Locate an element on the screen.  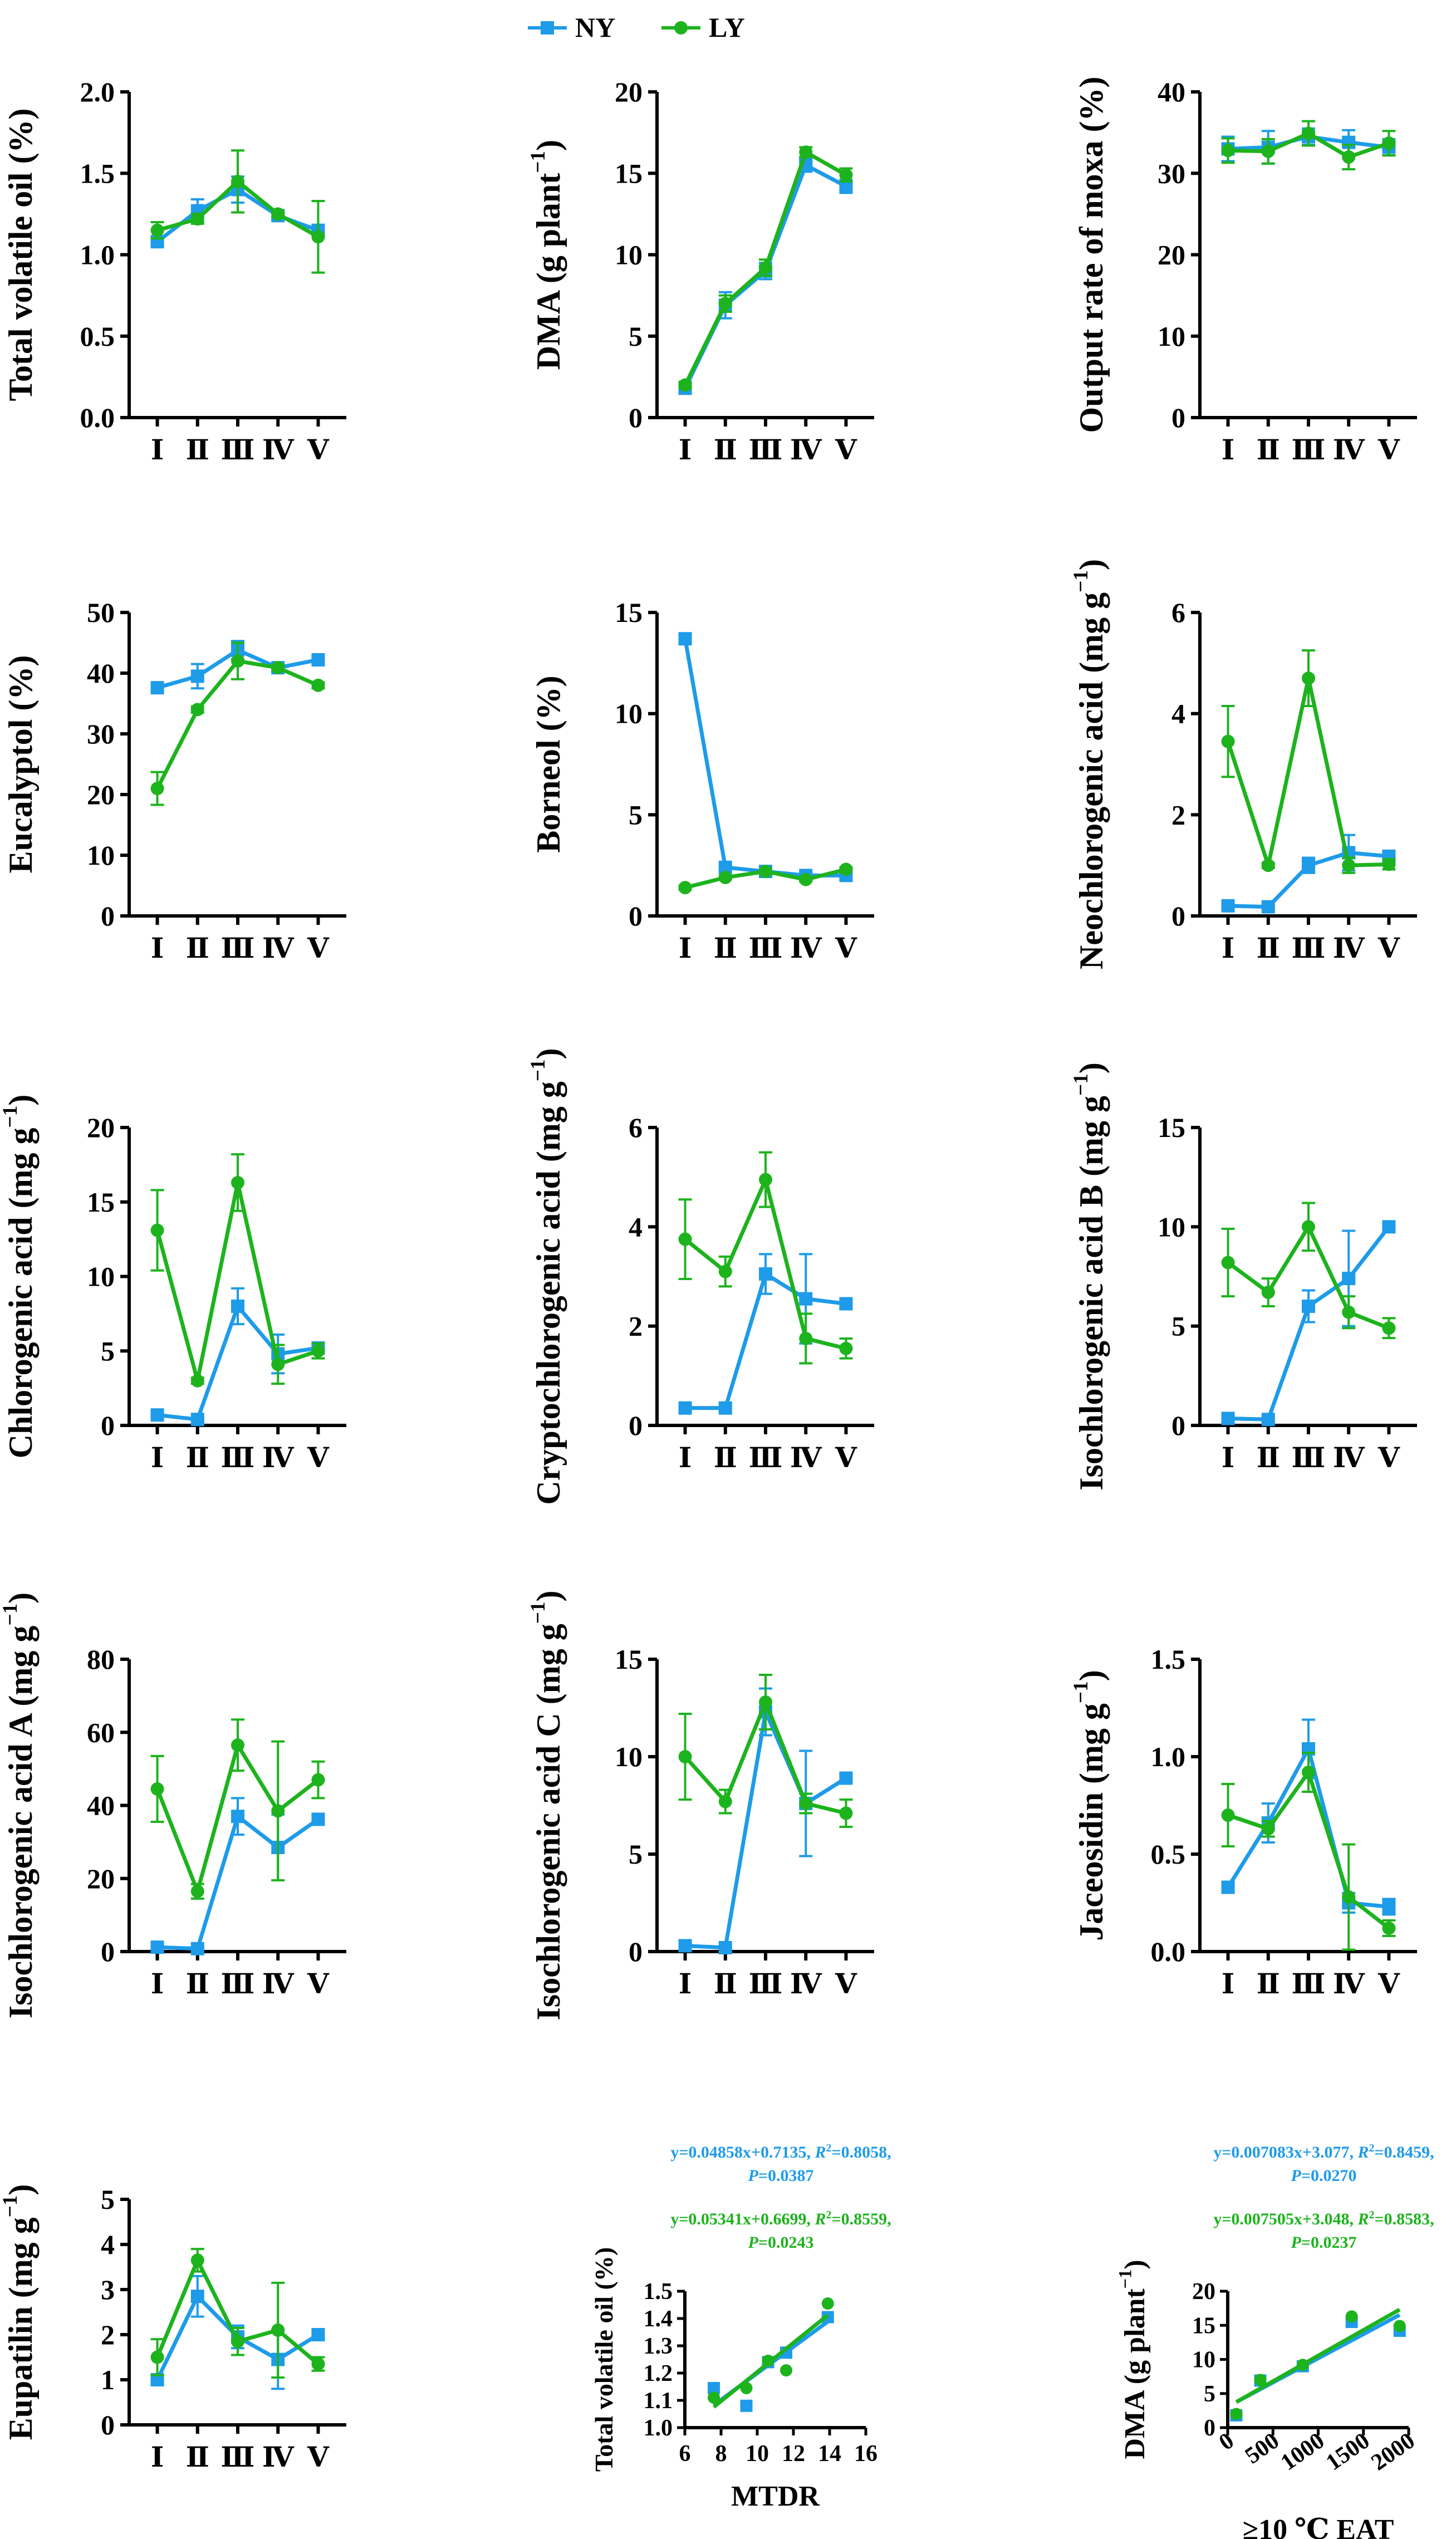
fit-pvalue-LY: P=0.0237 is located at coordinates (1324, 2242).